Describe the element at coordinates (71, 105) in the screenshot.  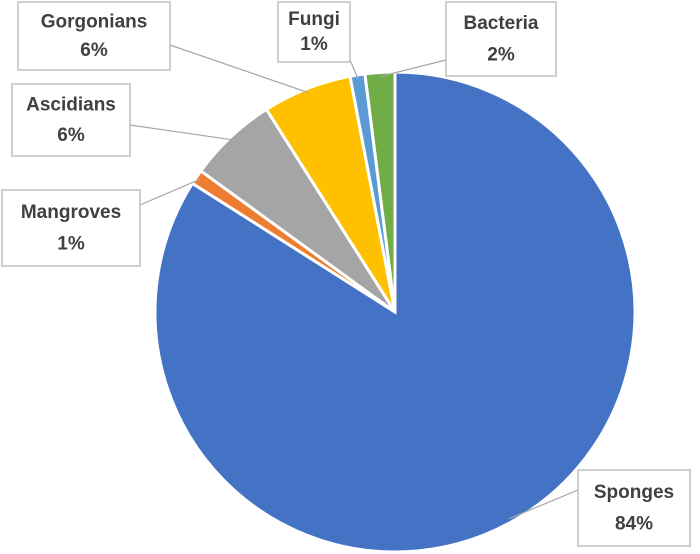
I see `category-label: Ascidians` at that location.